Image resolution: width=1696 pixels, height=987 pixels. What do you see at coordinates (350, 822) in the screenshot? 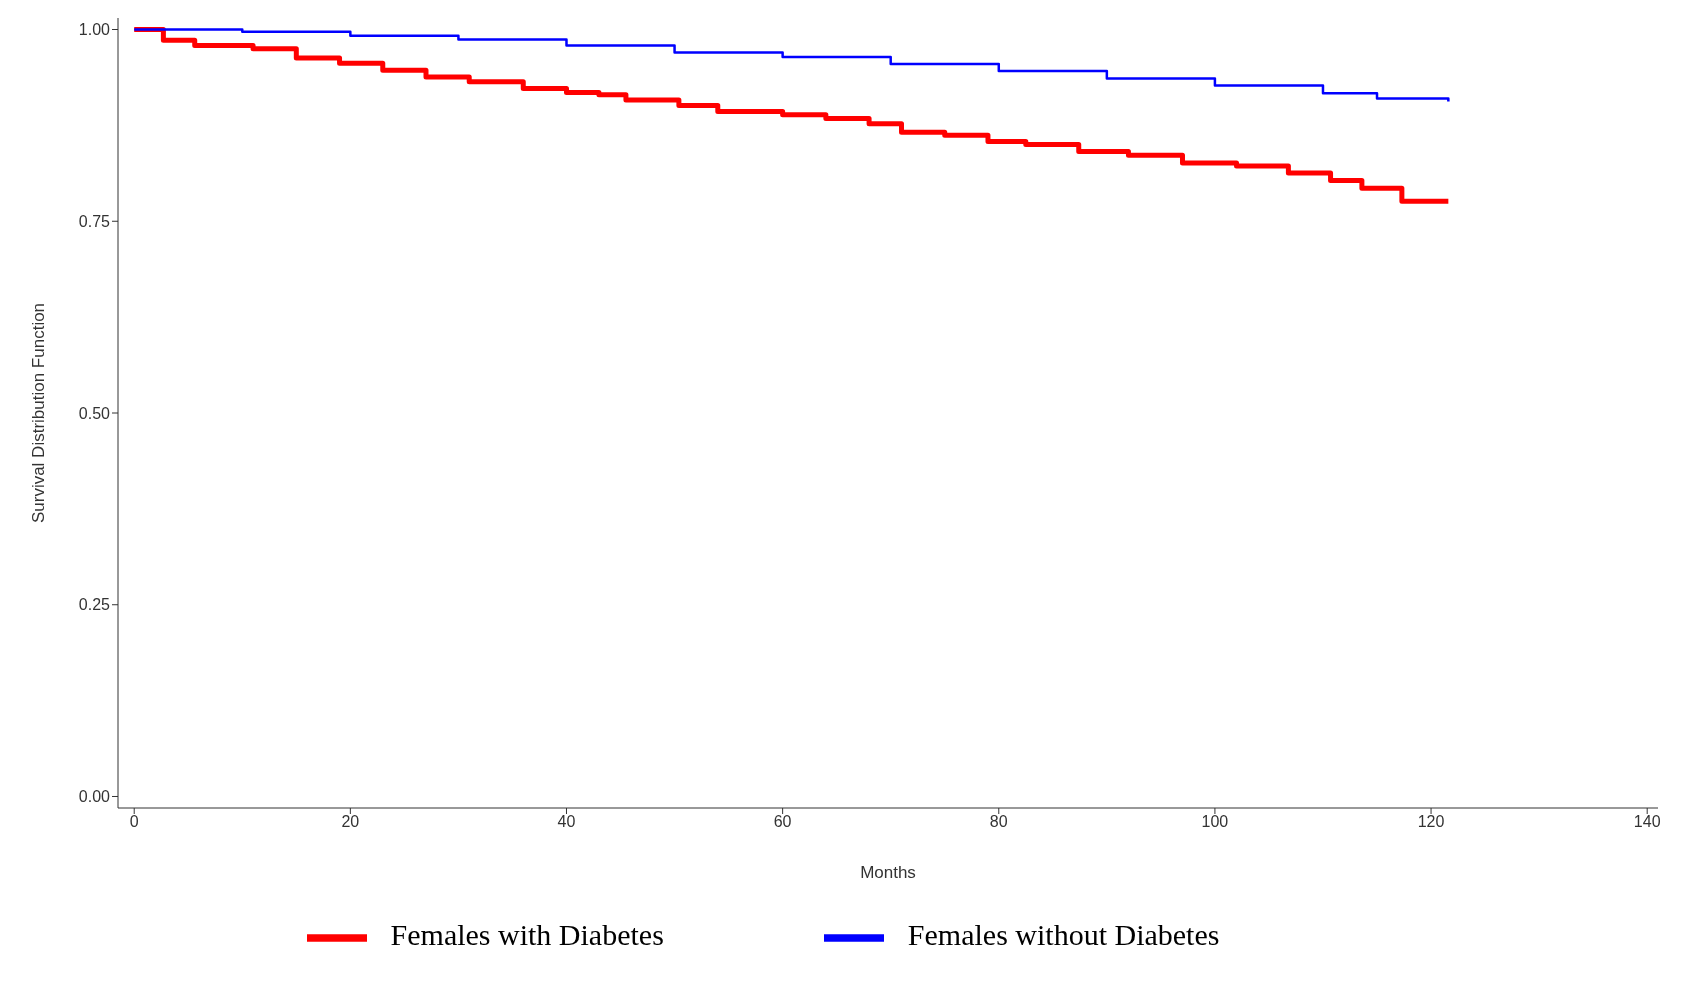
I see `x-tick-label: 20` at bounding box center [350, 822].